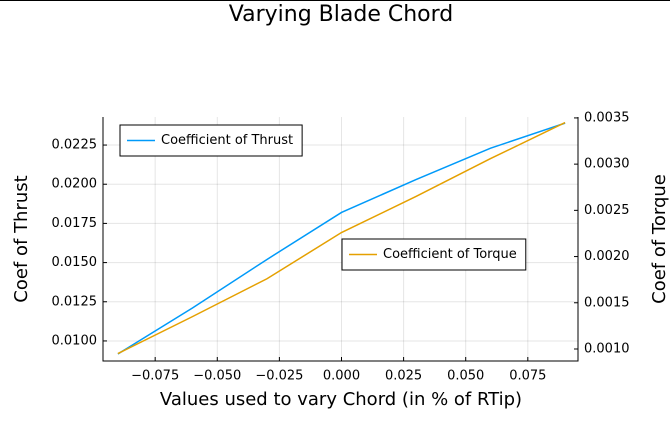 Image resolution: width=670 pixels, height=433 pixels. I want to click on y2-tick-label: 0.0020, so click(607, 256).